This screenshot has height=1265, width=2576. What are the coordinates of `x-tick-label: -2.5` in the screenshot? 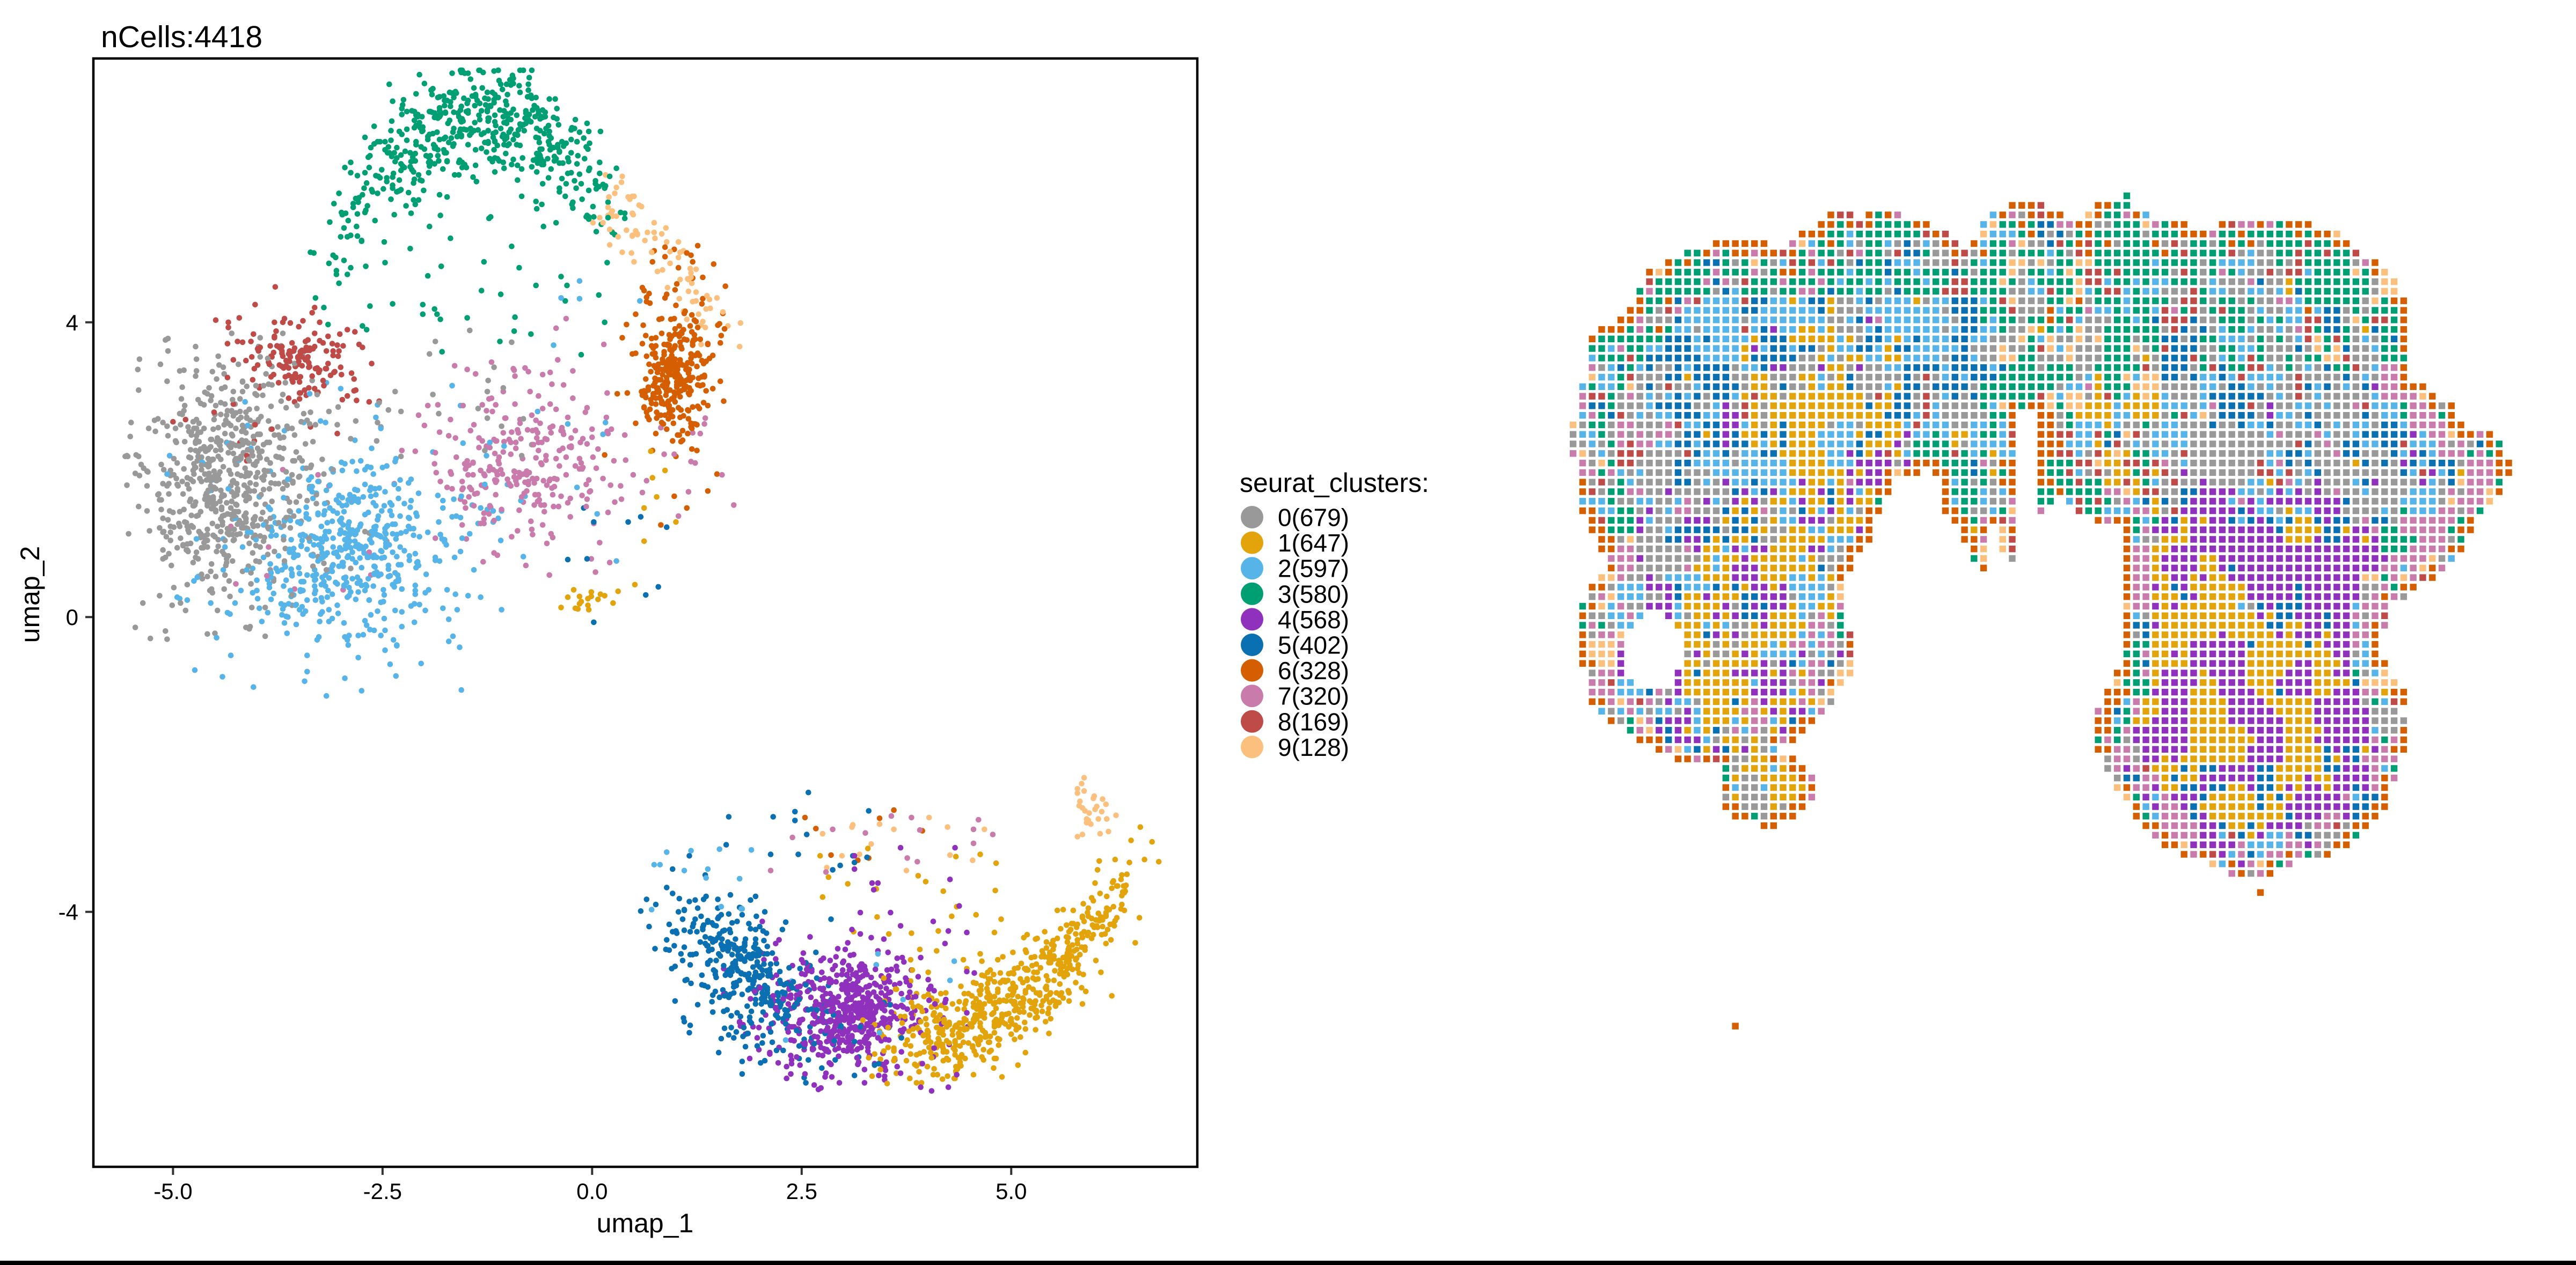 It's located at (382, 1191).